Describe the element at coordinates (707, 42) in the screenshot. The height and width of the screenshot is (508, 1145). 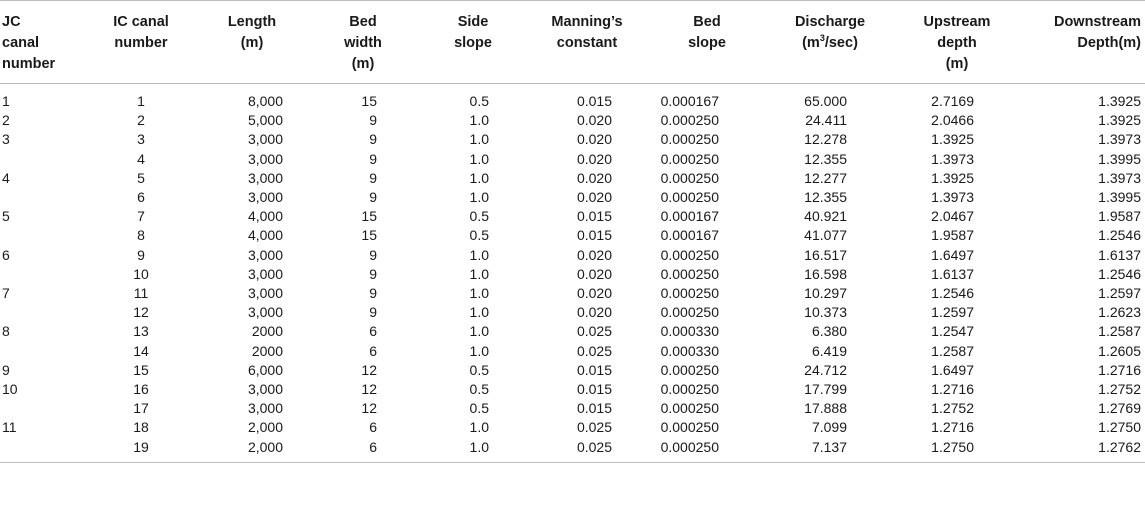
I see `header-bed-slope: Bed slope` at that location.